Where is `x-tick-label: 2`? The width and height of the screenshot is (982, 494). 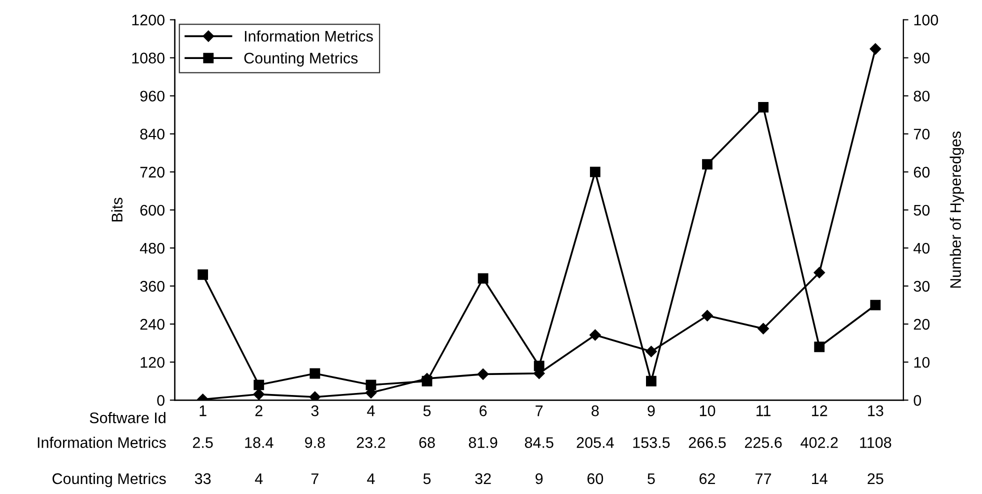
x-tick-label: 2 is located at coordinates (258, 410).